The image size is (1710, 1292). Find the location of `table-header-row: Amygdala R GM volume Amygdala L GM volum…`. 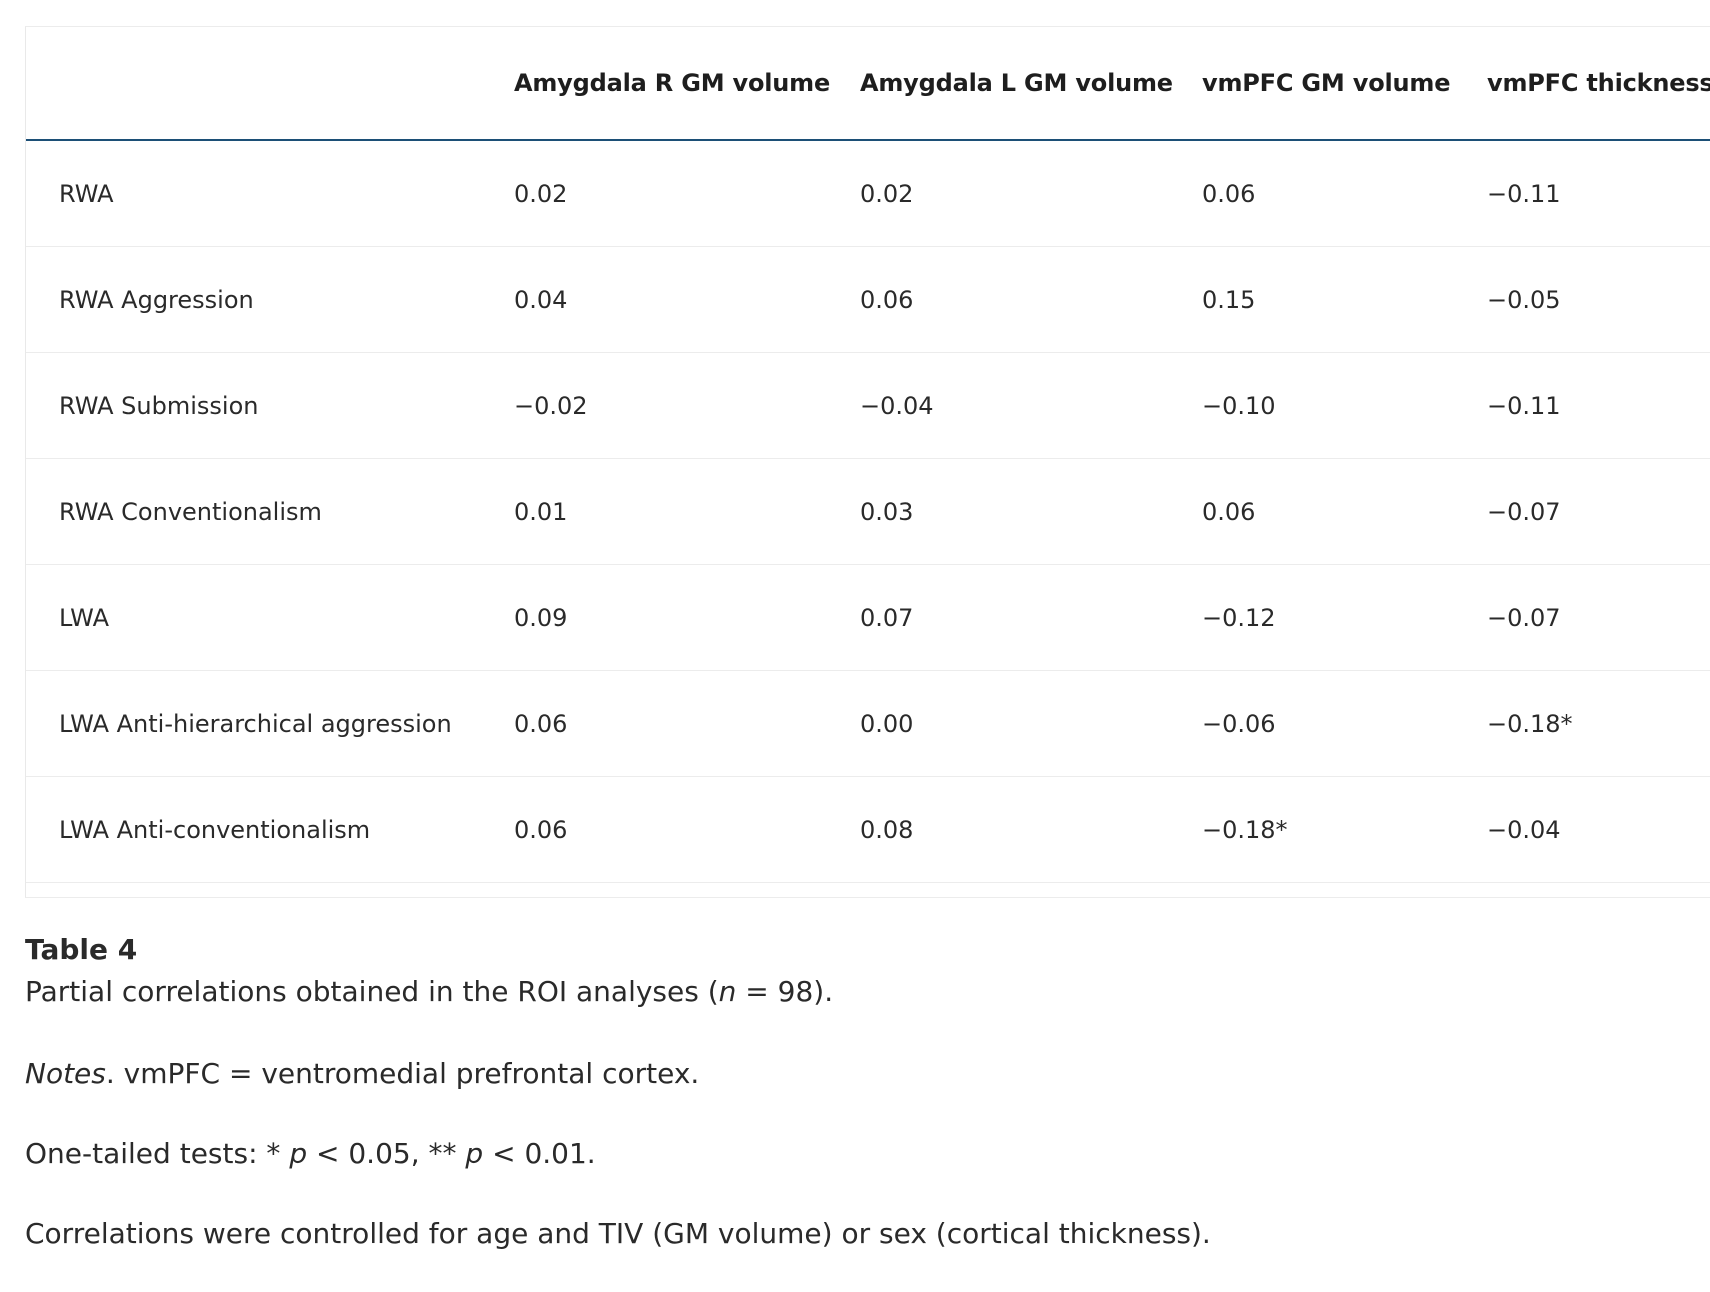

table-header-row: Amygdala R GM volume Amygdala L GM volum… is located at coordinates (868, 84).